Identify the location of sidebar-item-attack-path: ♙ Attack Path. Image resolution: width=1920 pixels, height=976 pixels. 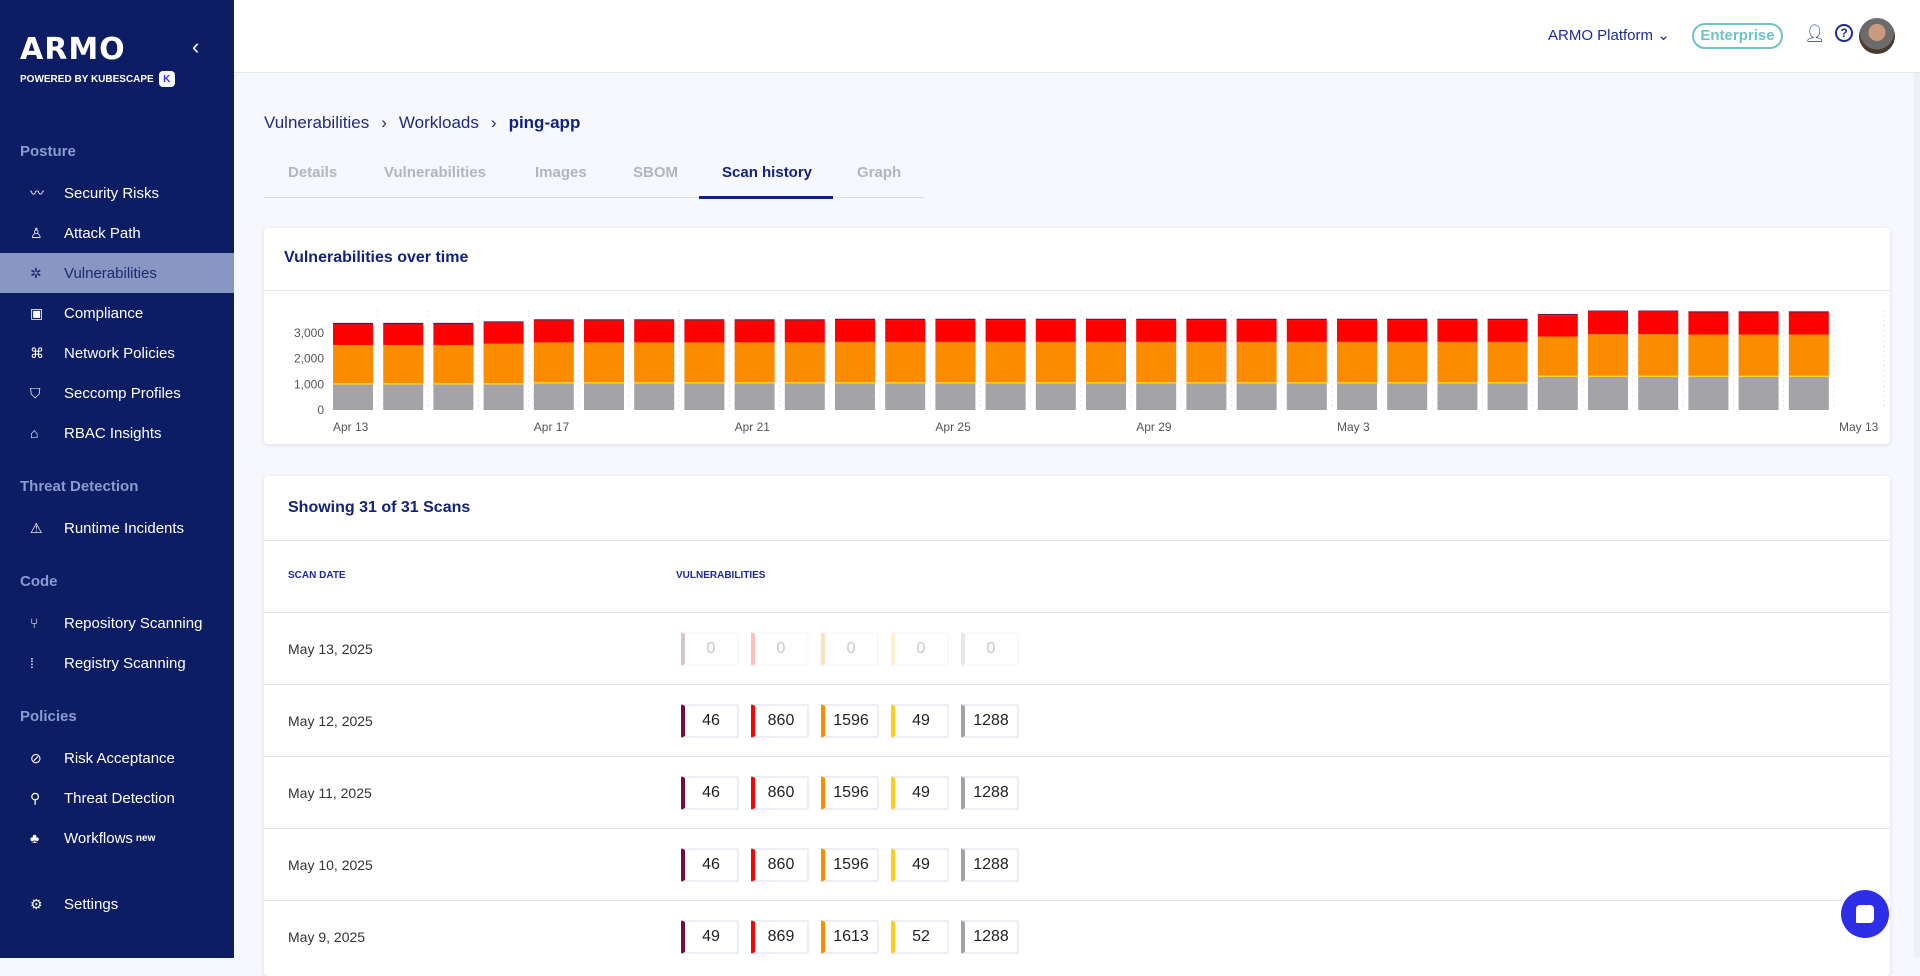
(117, 233).